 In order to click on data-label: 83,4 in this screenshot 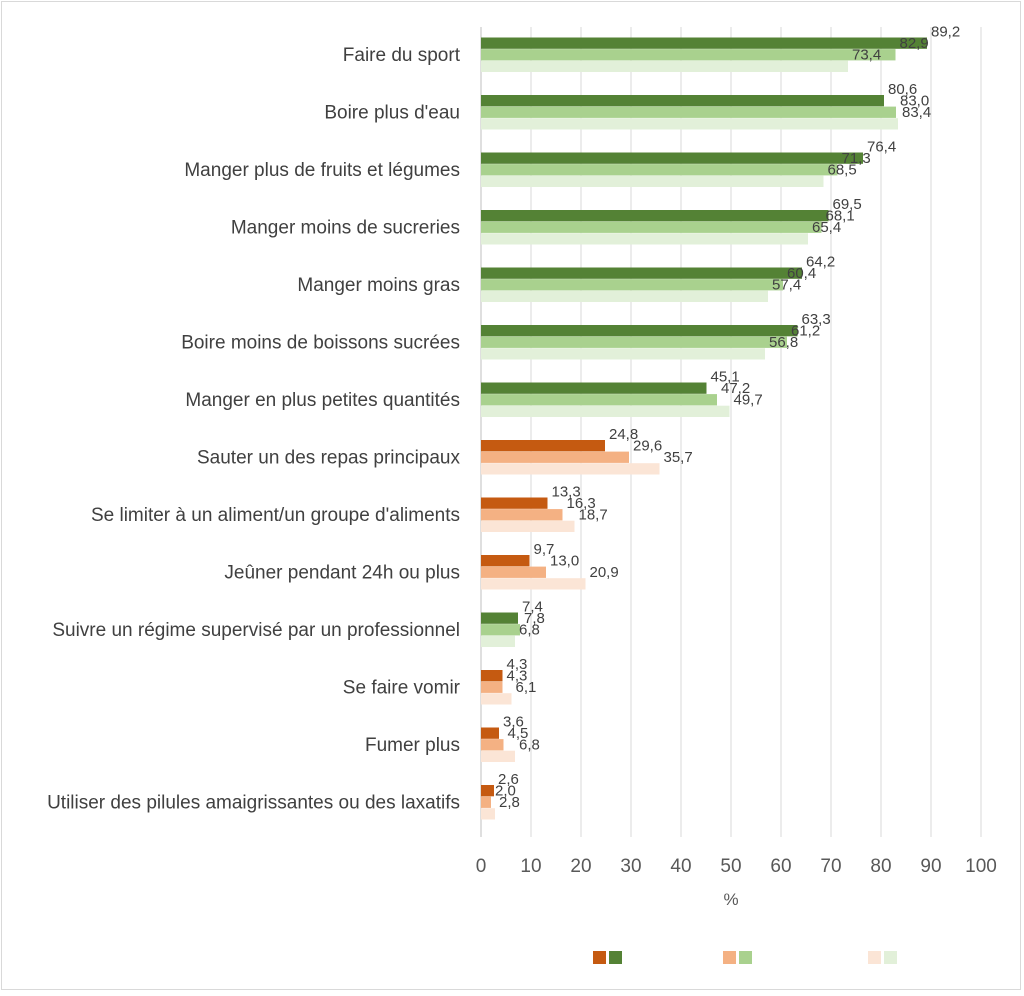, I will do `click(916, 112)`.